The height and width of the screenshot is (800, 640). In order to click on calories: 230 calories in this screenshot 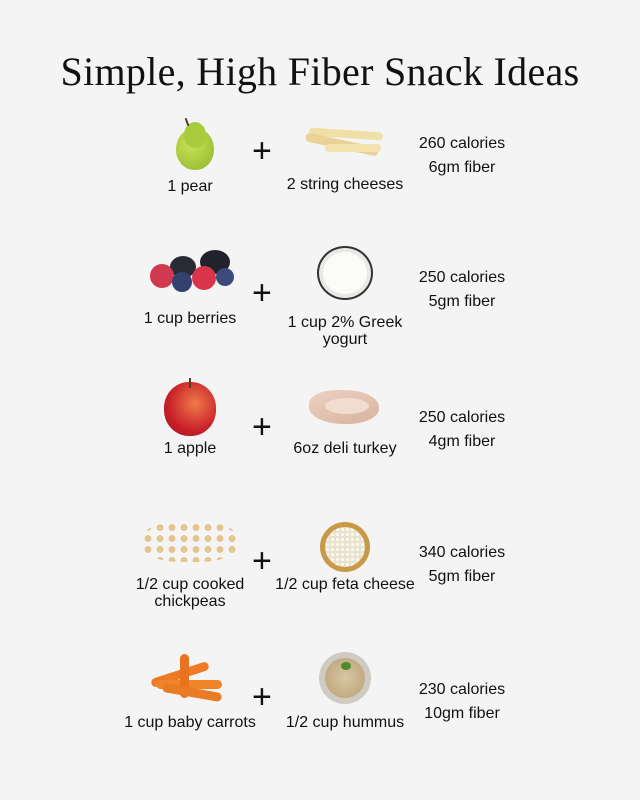, I will do `click(462, 689)`.